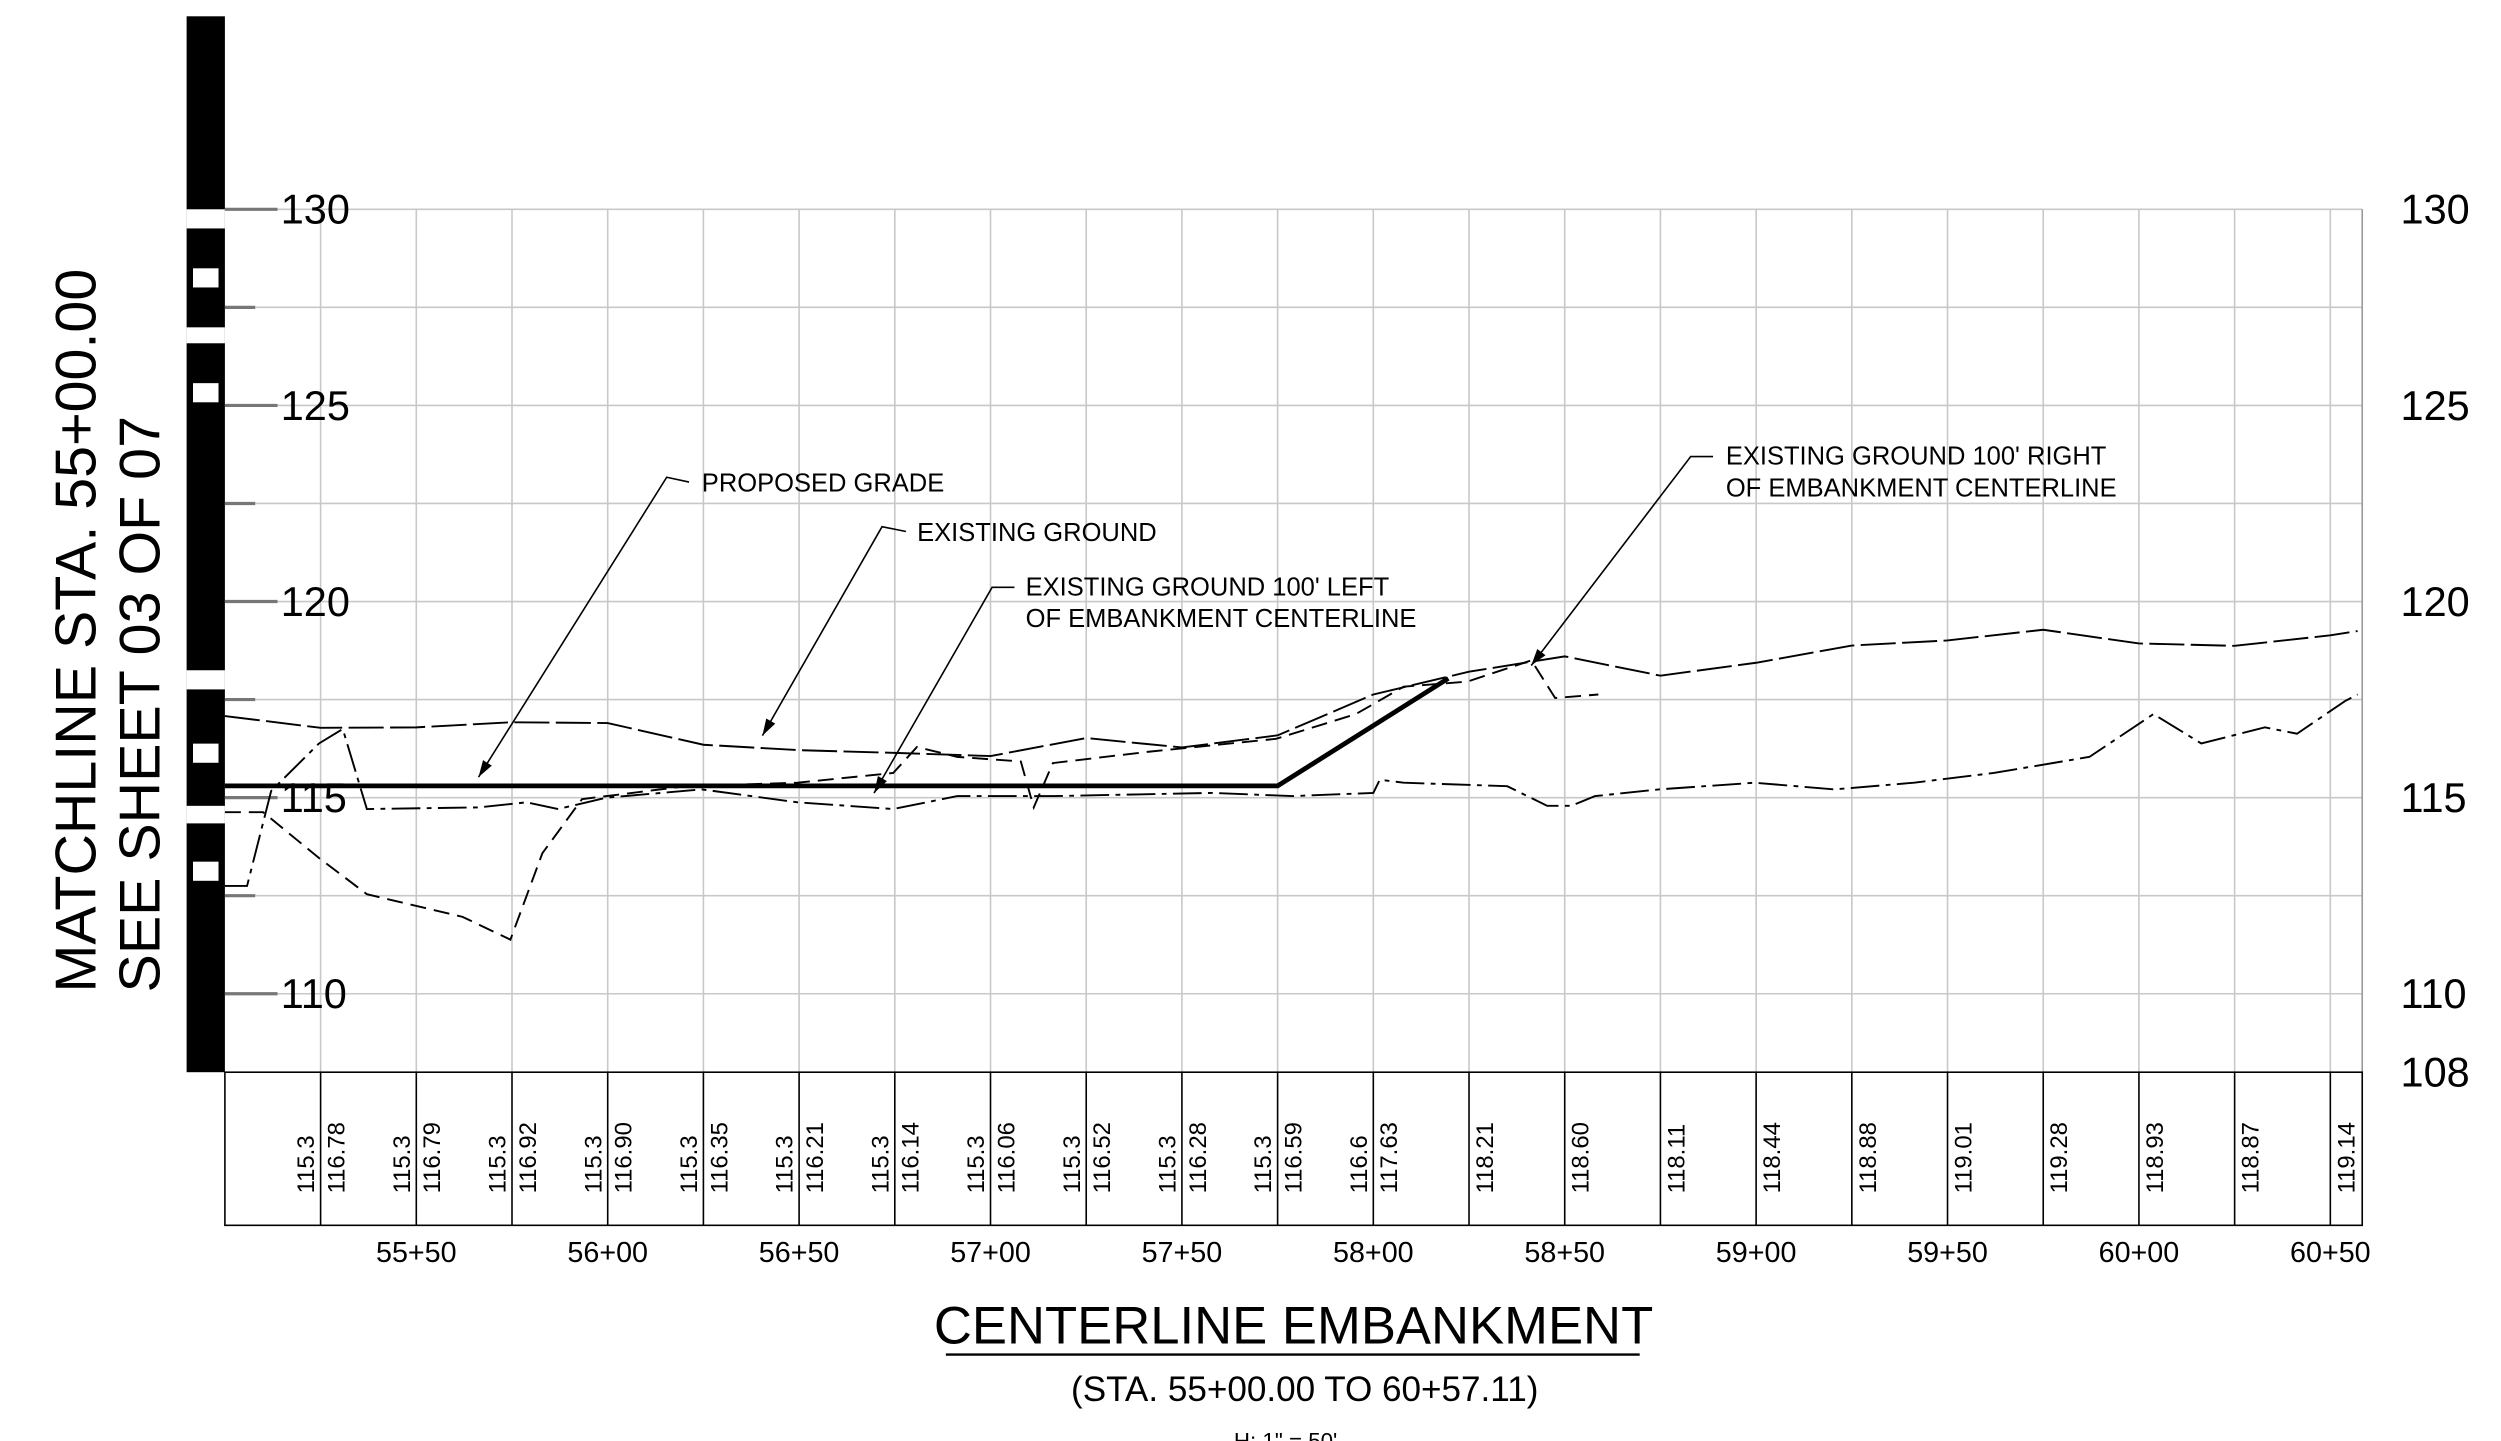 The width and height of the screenshot is (2501, 1441). Describe the element at coordinates (1389, 1157) in the screenshot. I see `ground-elevation: 117.63` at that location.